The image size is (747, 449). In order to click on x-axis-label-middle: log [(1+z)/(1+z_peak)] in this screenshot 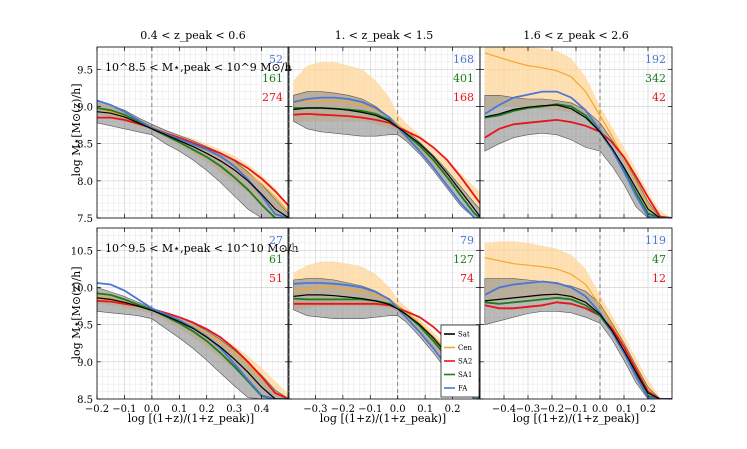, I will do `click(383, 418)`.